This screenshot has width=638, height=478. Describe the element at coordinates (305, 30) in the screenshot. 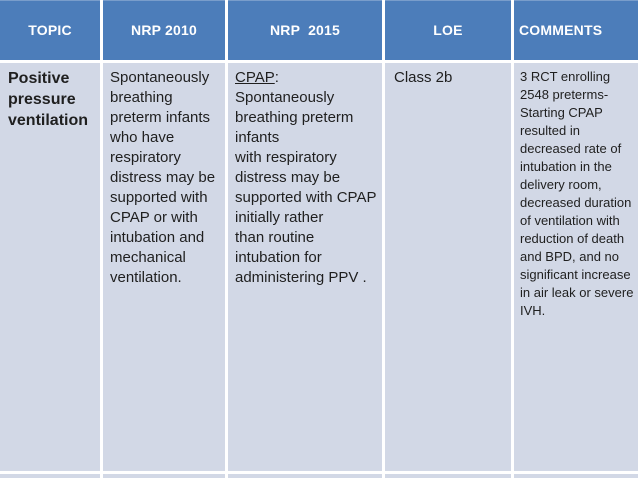

I see `header-cell-nrp2015: NRP 2015` at that location.